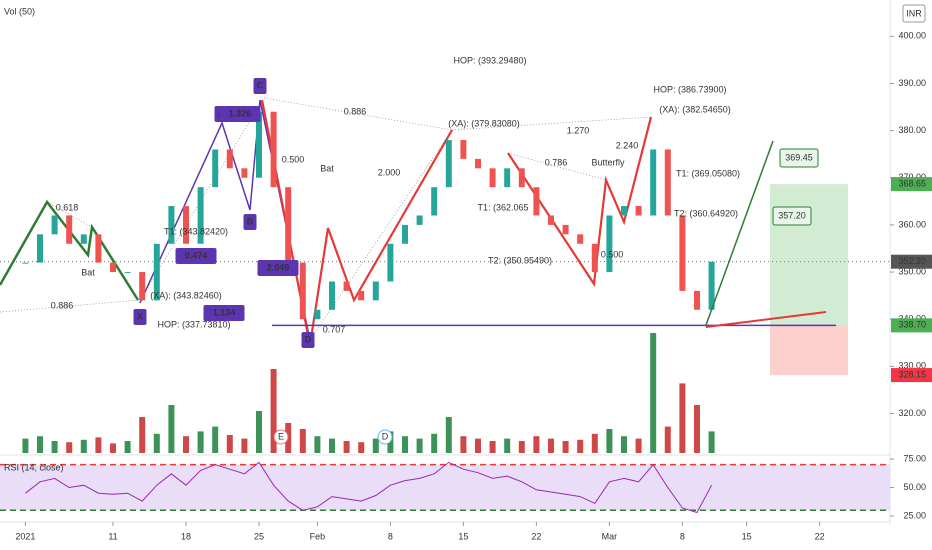  I want to click on callout-label: 369.45, so click(799, 157).